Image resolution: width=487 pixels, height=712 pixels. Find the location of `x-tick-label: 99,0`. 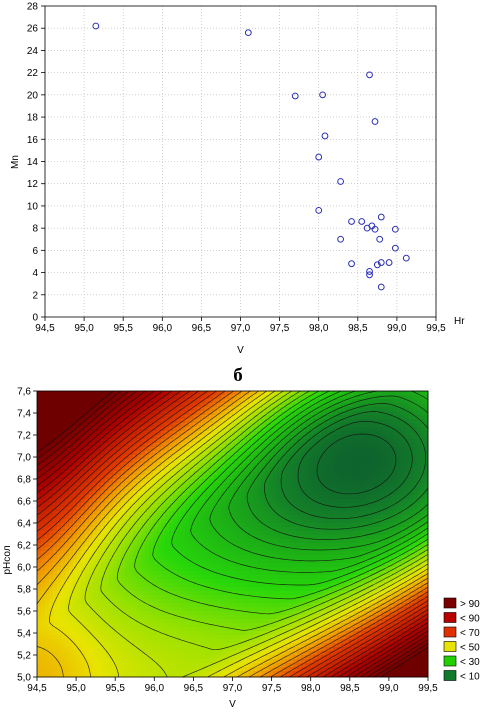

x-tick-label: 99,0 is located at coordinates (397, 328).